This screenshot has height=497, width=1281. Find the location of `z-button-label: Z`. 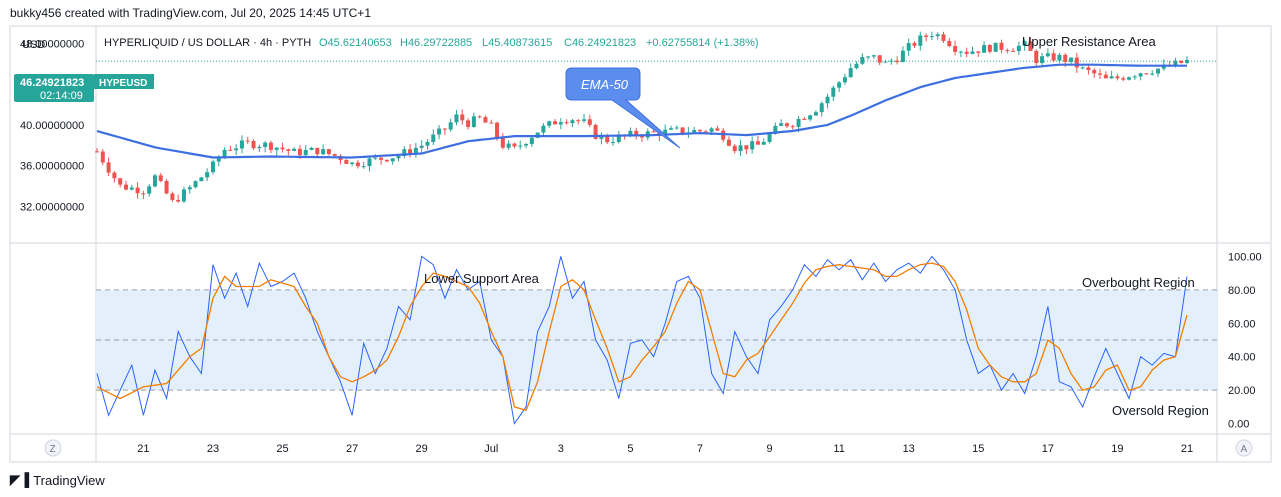

z-button-label: Z is located at coordinates (53, 449).